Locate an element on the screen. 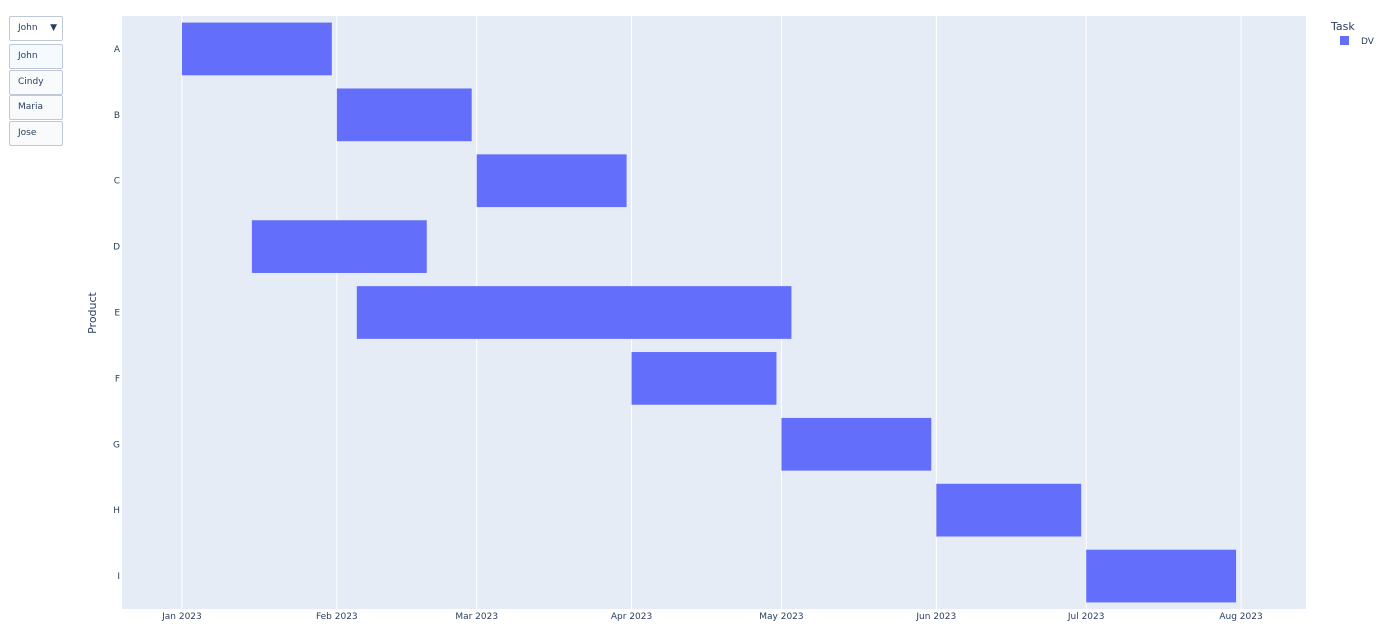 The width and height of the screenshot is (1380, 644). task-bar-d is located at coordinates (339, 246).